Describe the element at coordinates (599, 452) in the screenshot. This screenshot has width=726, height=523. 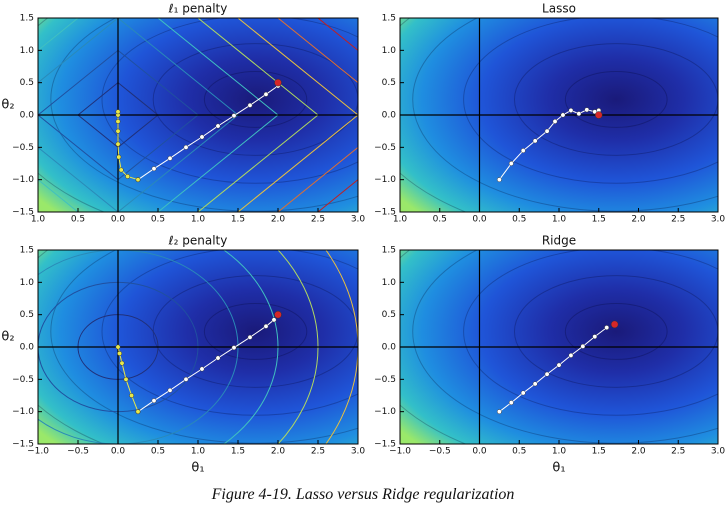
I see `x-tick-label: 1.5` at that location.